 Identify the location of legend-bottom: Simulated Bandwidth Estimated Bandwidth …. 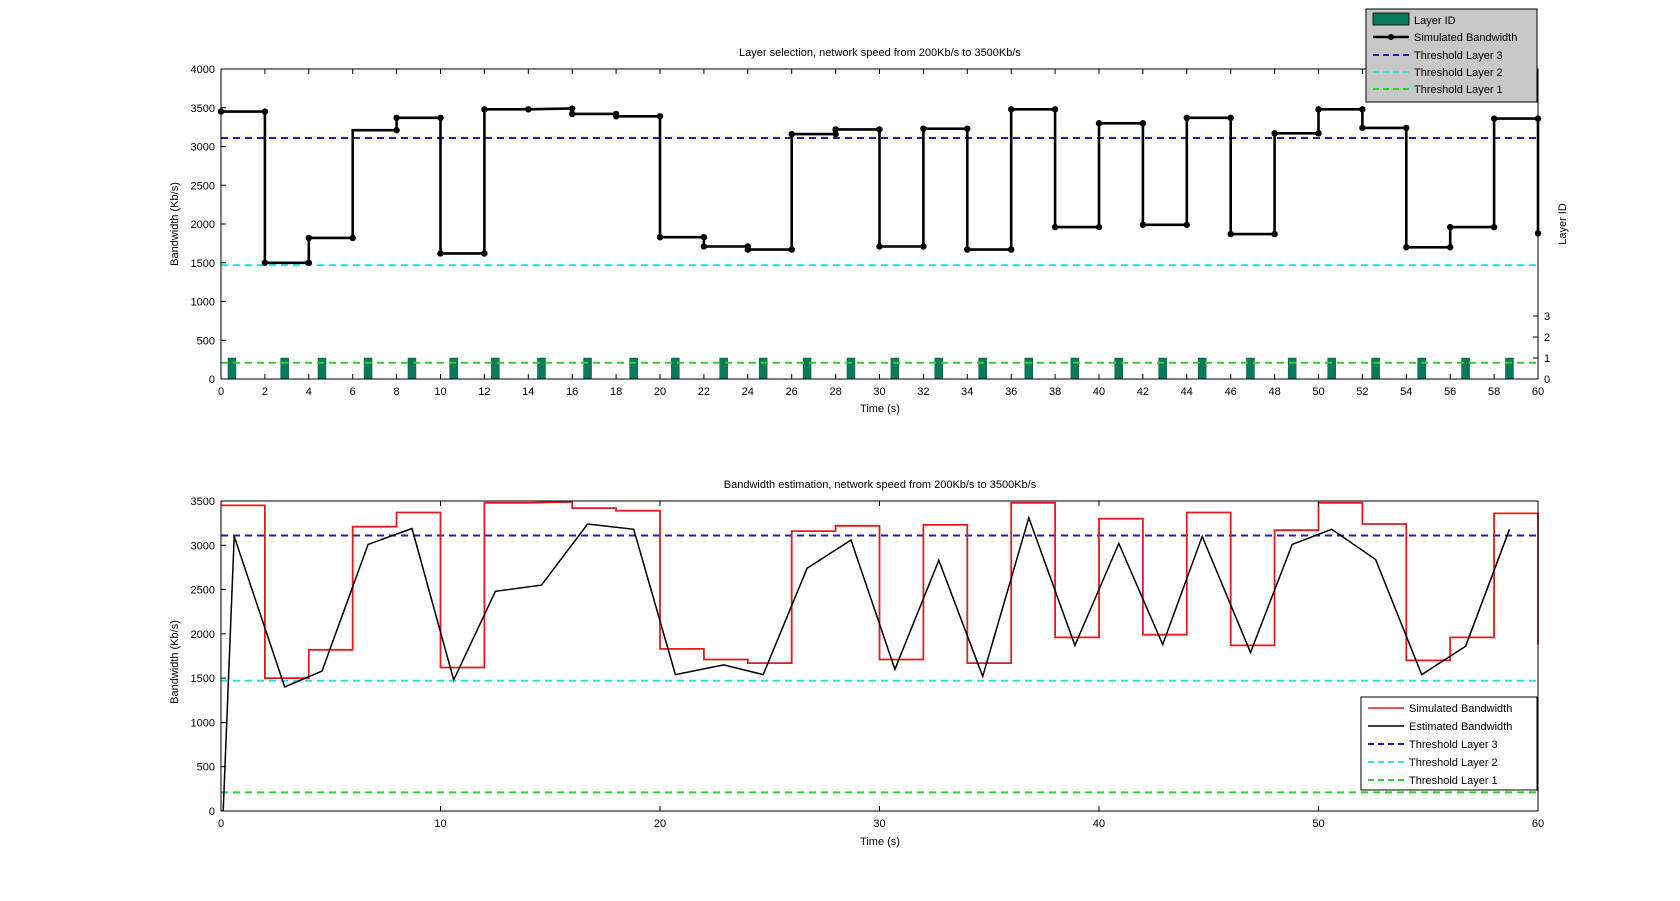
(1449, 743).